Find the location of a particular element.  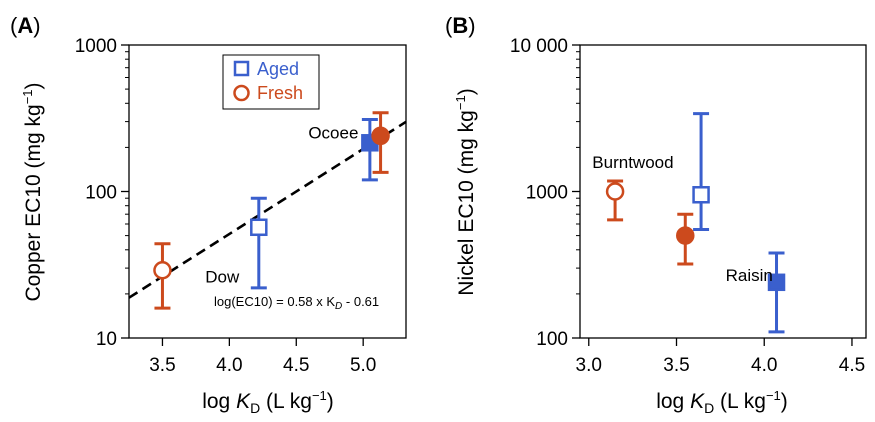

panel-b-y-axis: 100 1000 10 000 is located at coordinates (545, 193).